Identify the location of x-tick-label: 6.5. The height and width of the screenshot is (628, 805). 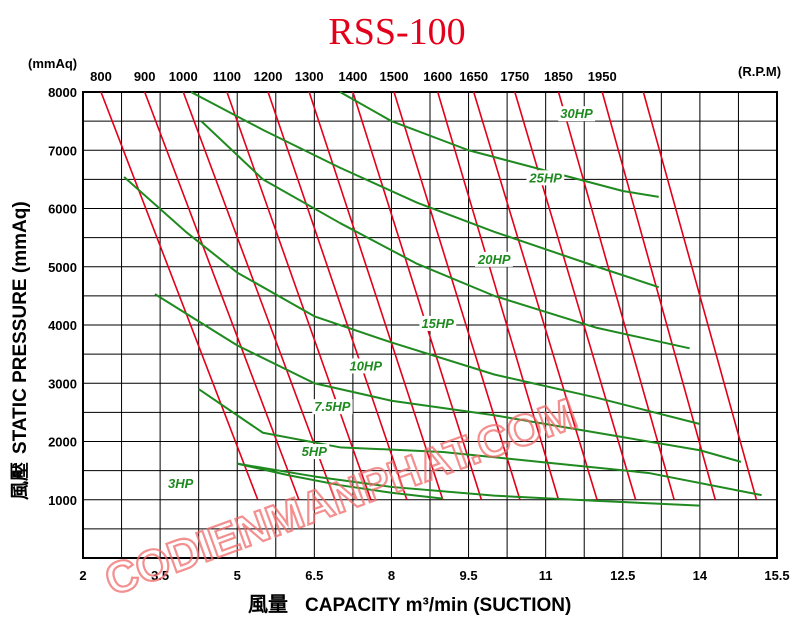
(314, 575).